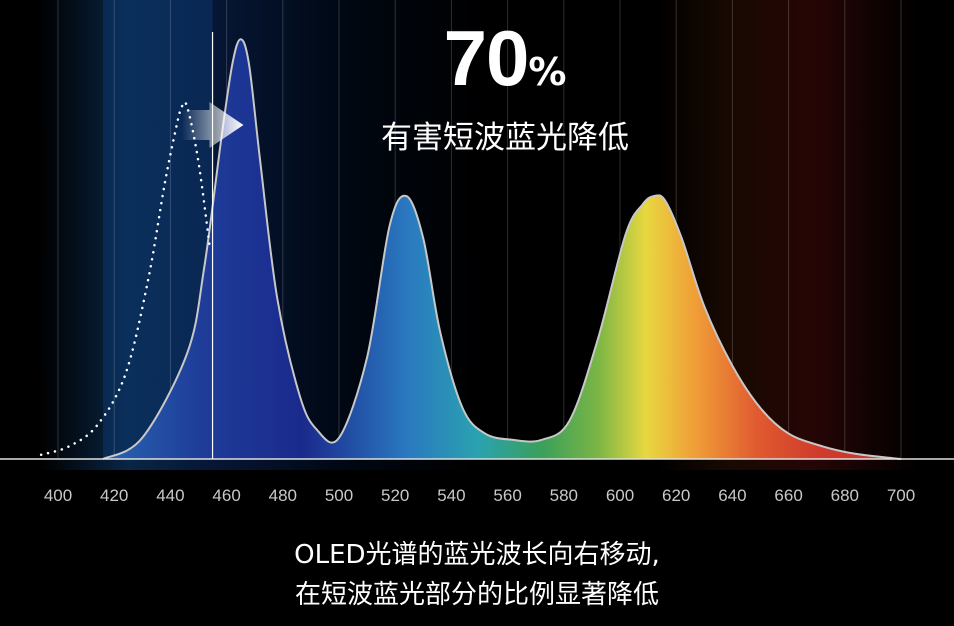  I want to click on x-tick-label: 560, so click(507, 495).